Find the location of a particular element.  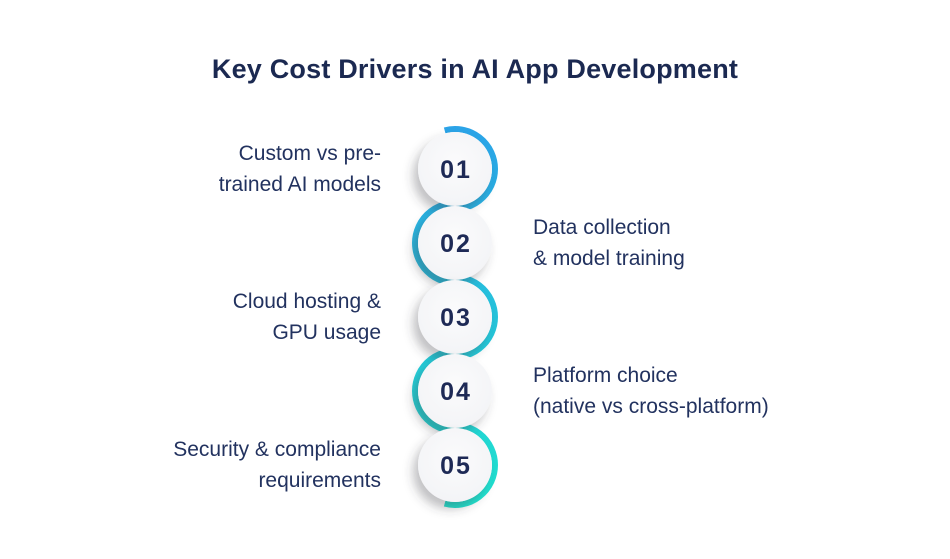

step-number-2: 02 is located at coordinates (456, 244).